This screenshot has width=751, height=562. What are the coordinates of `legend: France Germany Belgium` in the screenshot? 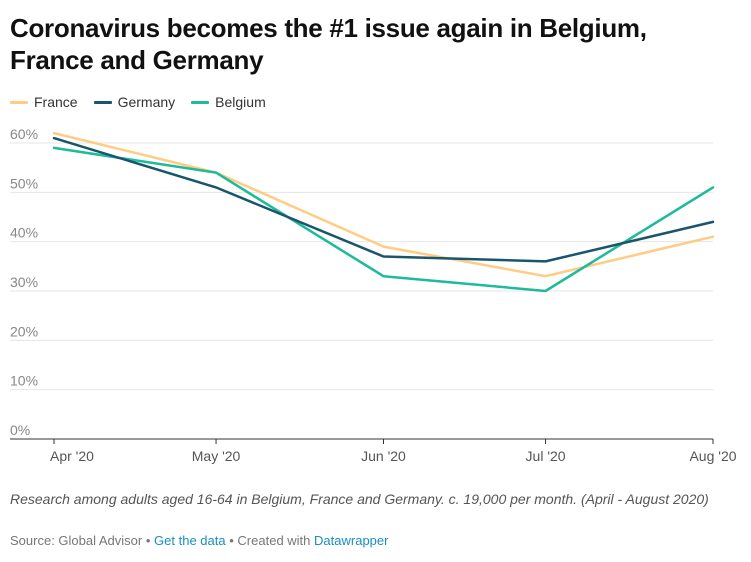 It's located at (138, 102).